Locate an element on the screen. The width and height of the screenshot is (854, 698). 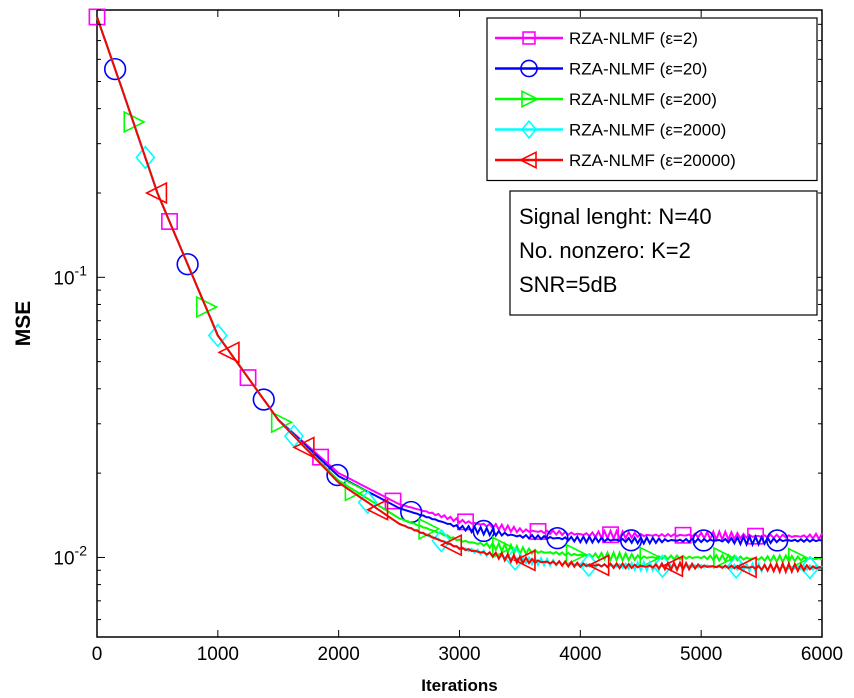
y-tick-exponent: -1 is located at coordinates (81, 270).